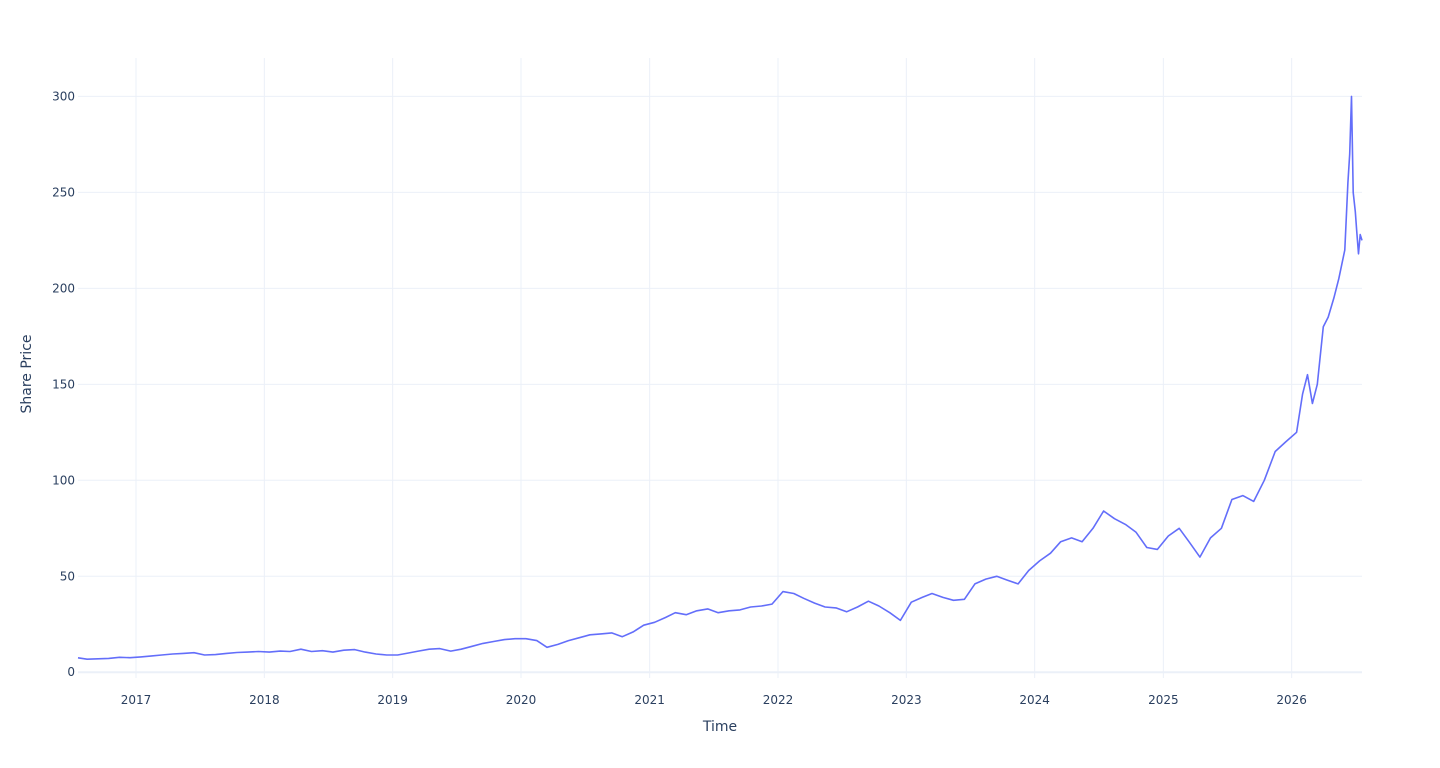  Describe the element at coordinates (63, 288) in the screenshot. I see `y-tick-label-200: 200` at that location.